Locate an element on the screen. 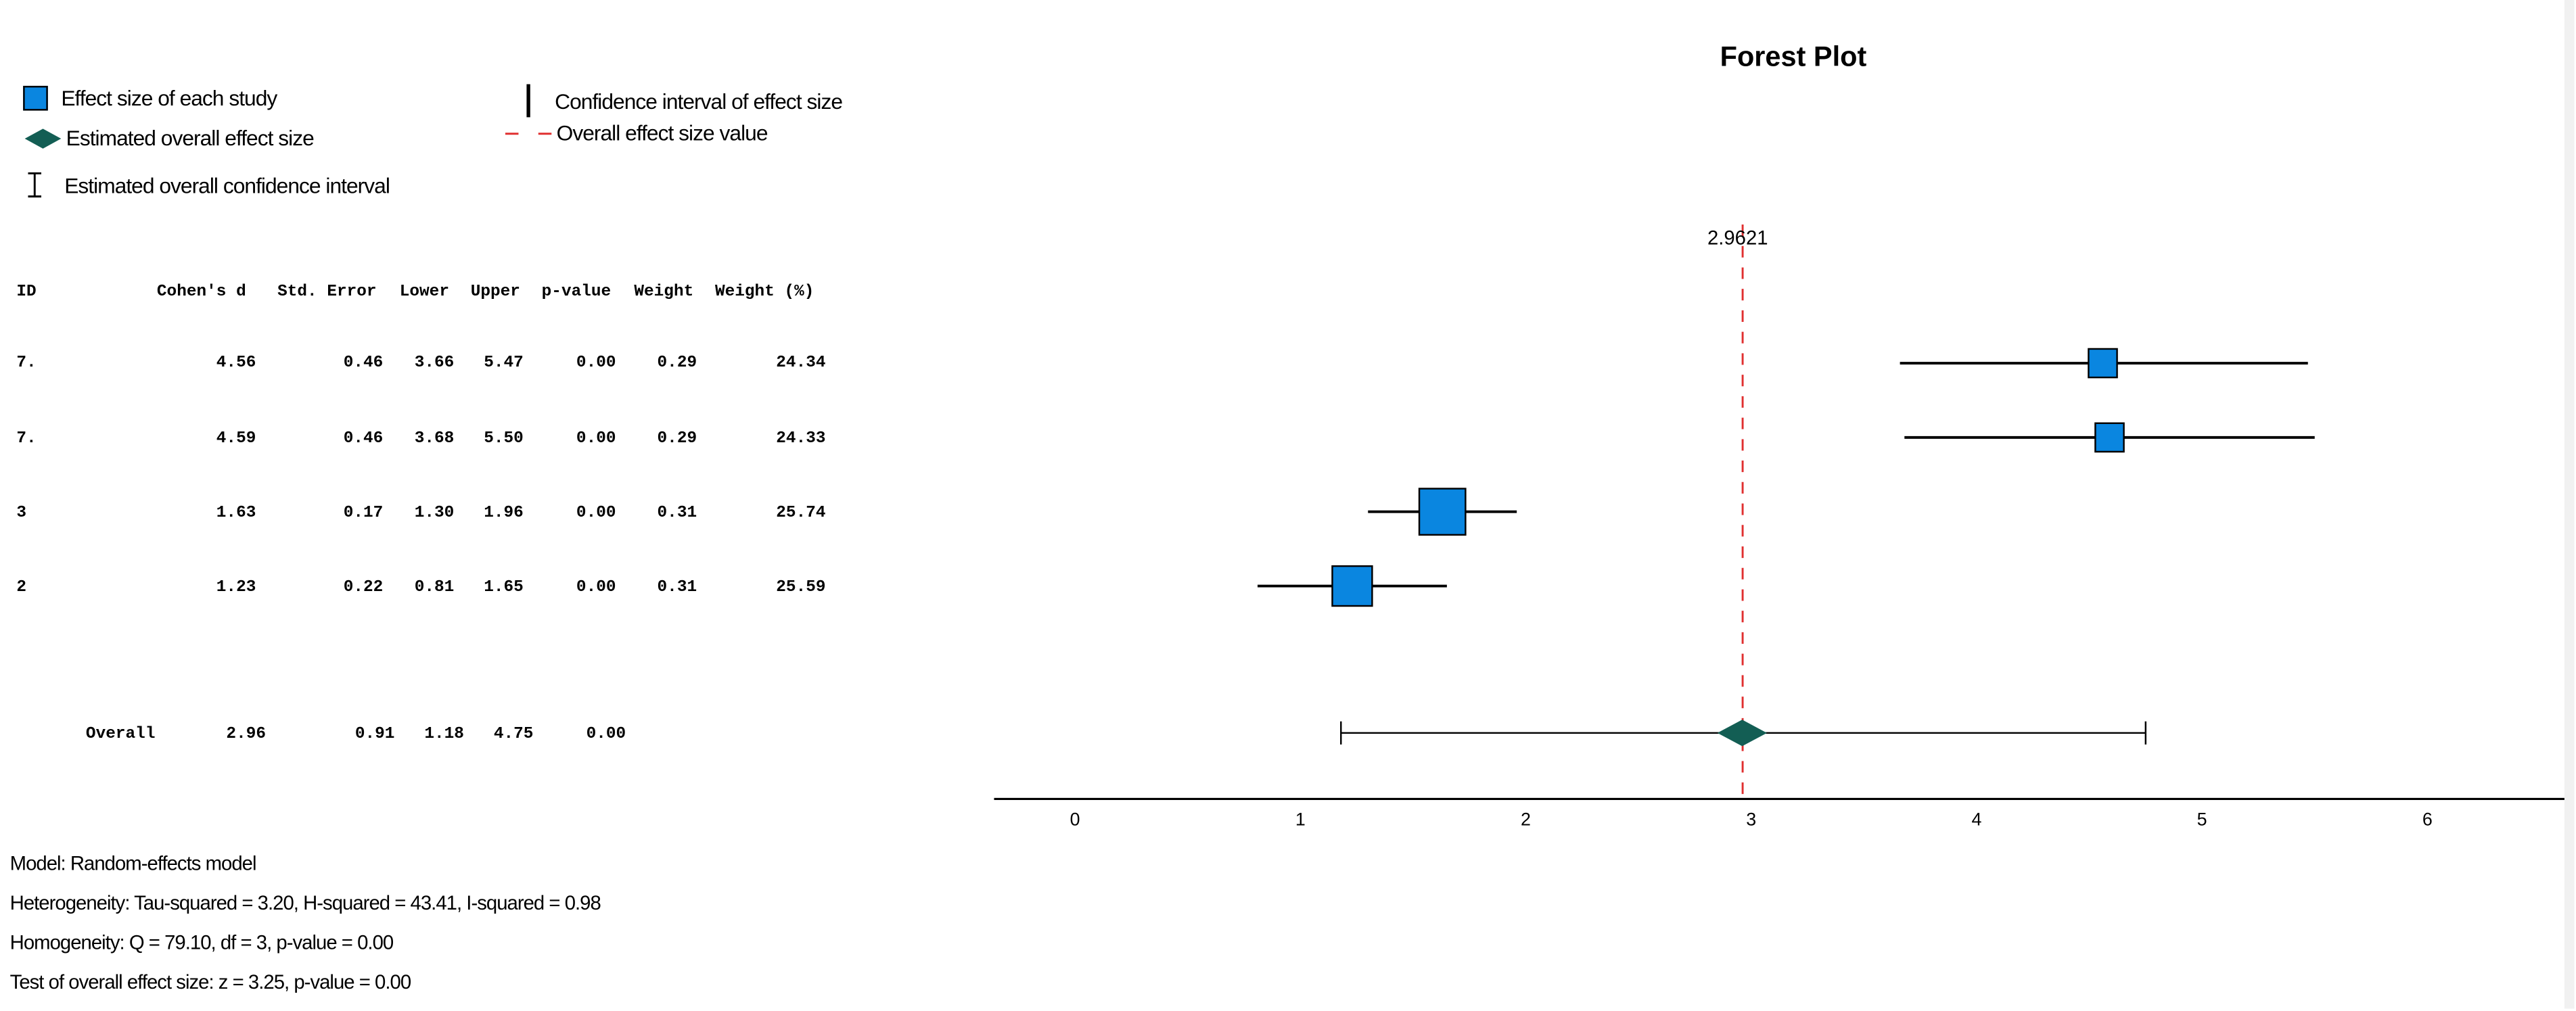 The width and height of the screenshot is (2576, 1011). table-cell-lower: 0.81 is located at coordinates (434, 588).